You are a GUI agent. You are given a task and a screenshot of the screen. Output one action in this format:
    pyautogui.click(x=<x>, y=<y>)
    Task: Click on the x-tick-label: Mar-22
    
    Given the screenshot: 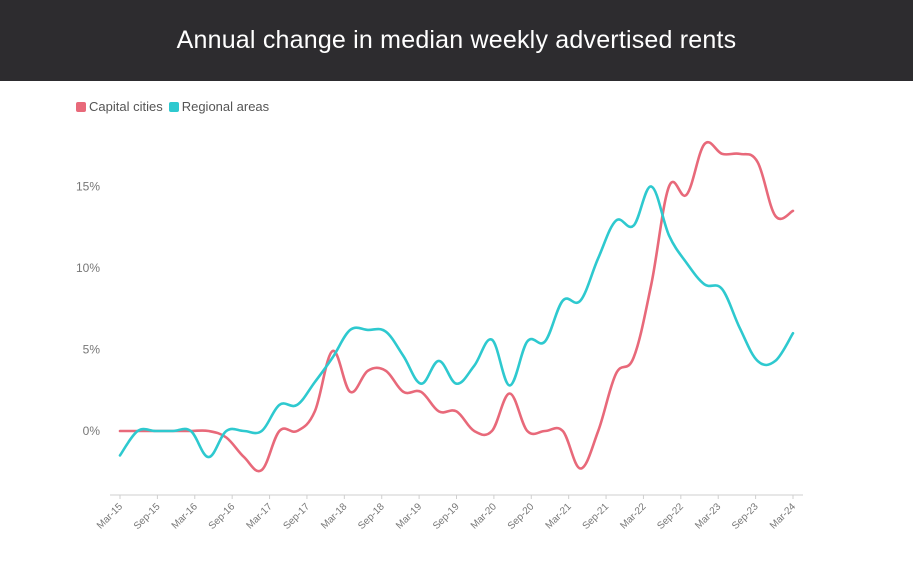 What is the action you would take?
    pyautogui.click(x=633, y=516)
    